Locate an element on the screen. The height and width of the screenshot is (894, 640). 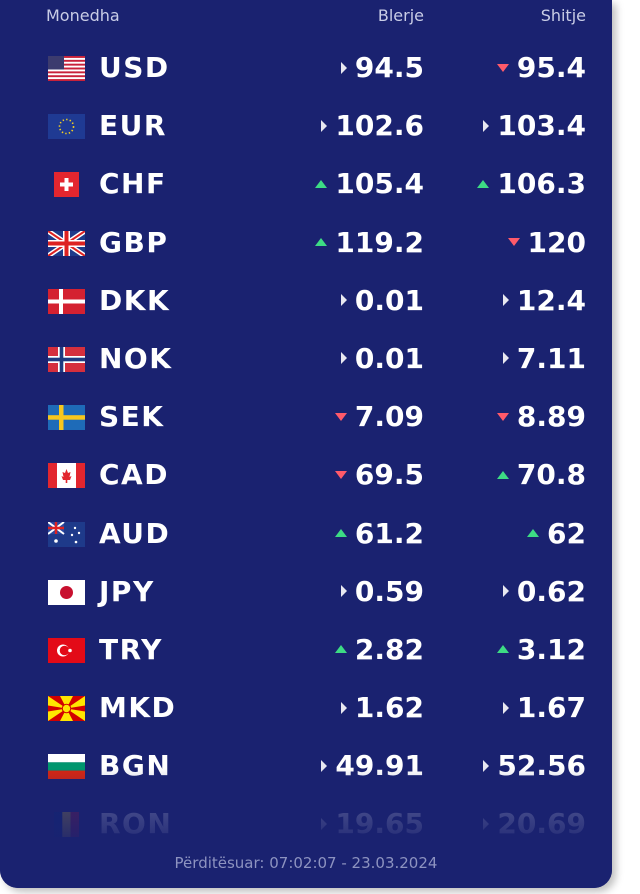
currency-code: CHF is located at coordinates (133, 184).